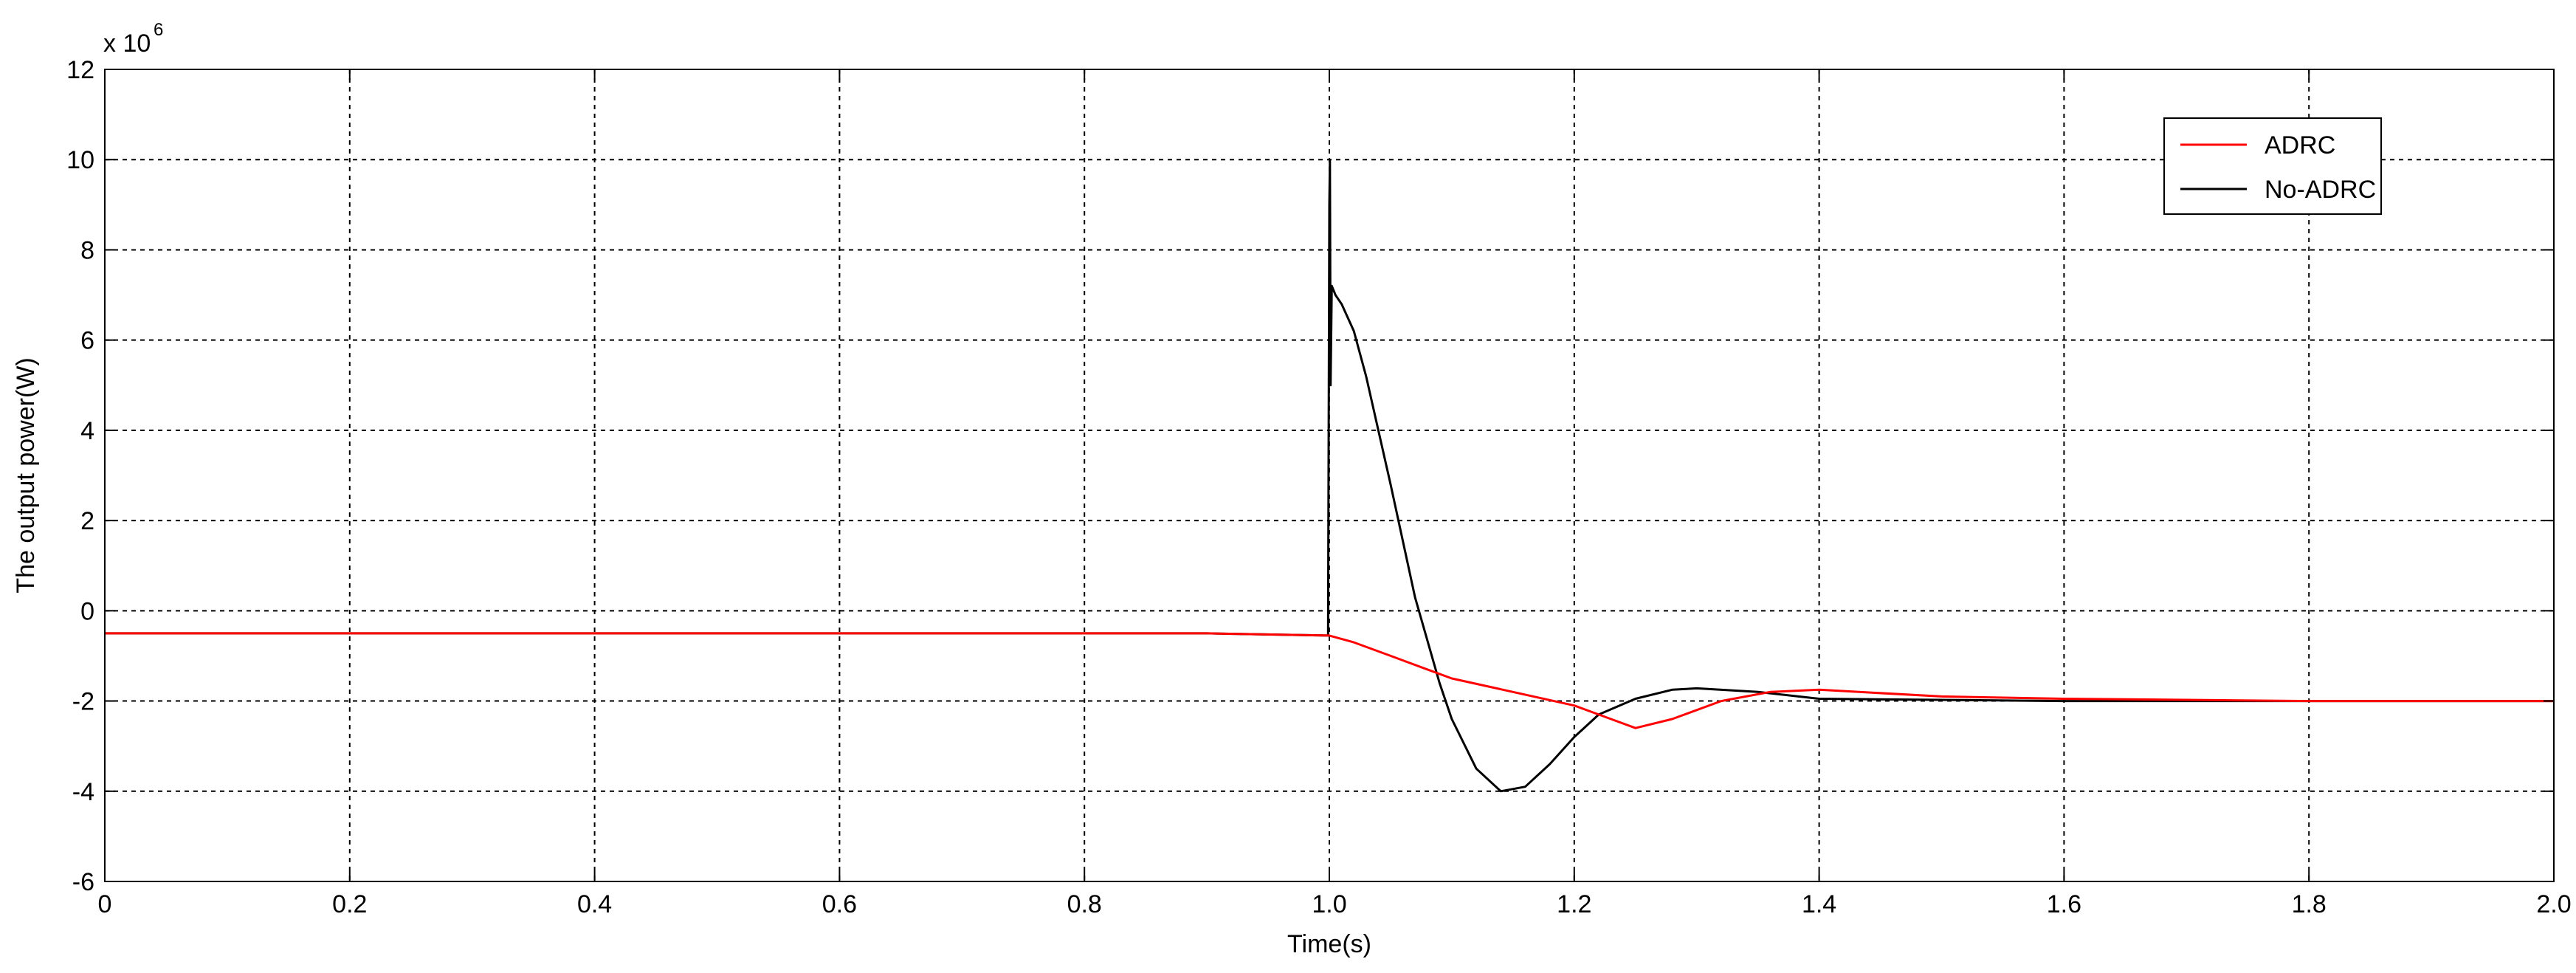 Image resolution: width=2576 pixels, height=973 pixels. Describe the element at coordinates (2554, 904) in the screenshot. I see `x-tick-label: 2.0` at that location.